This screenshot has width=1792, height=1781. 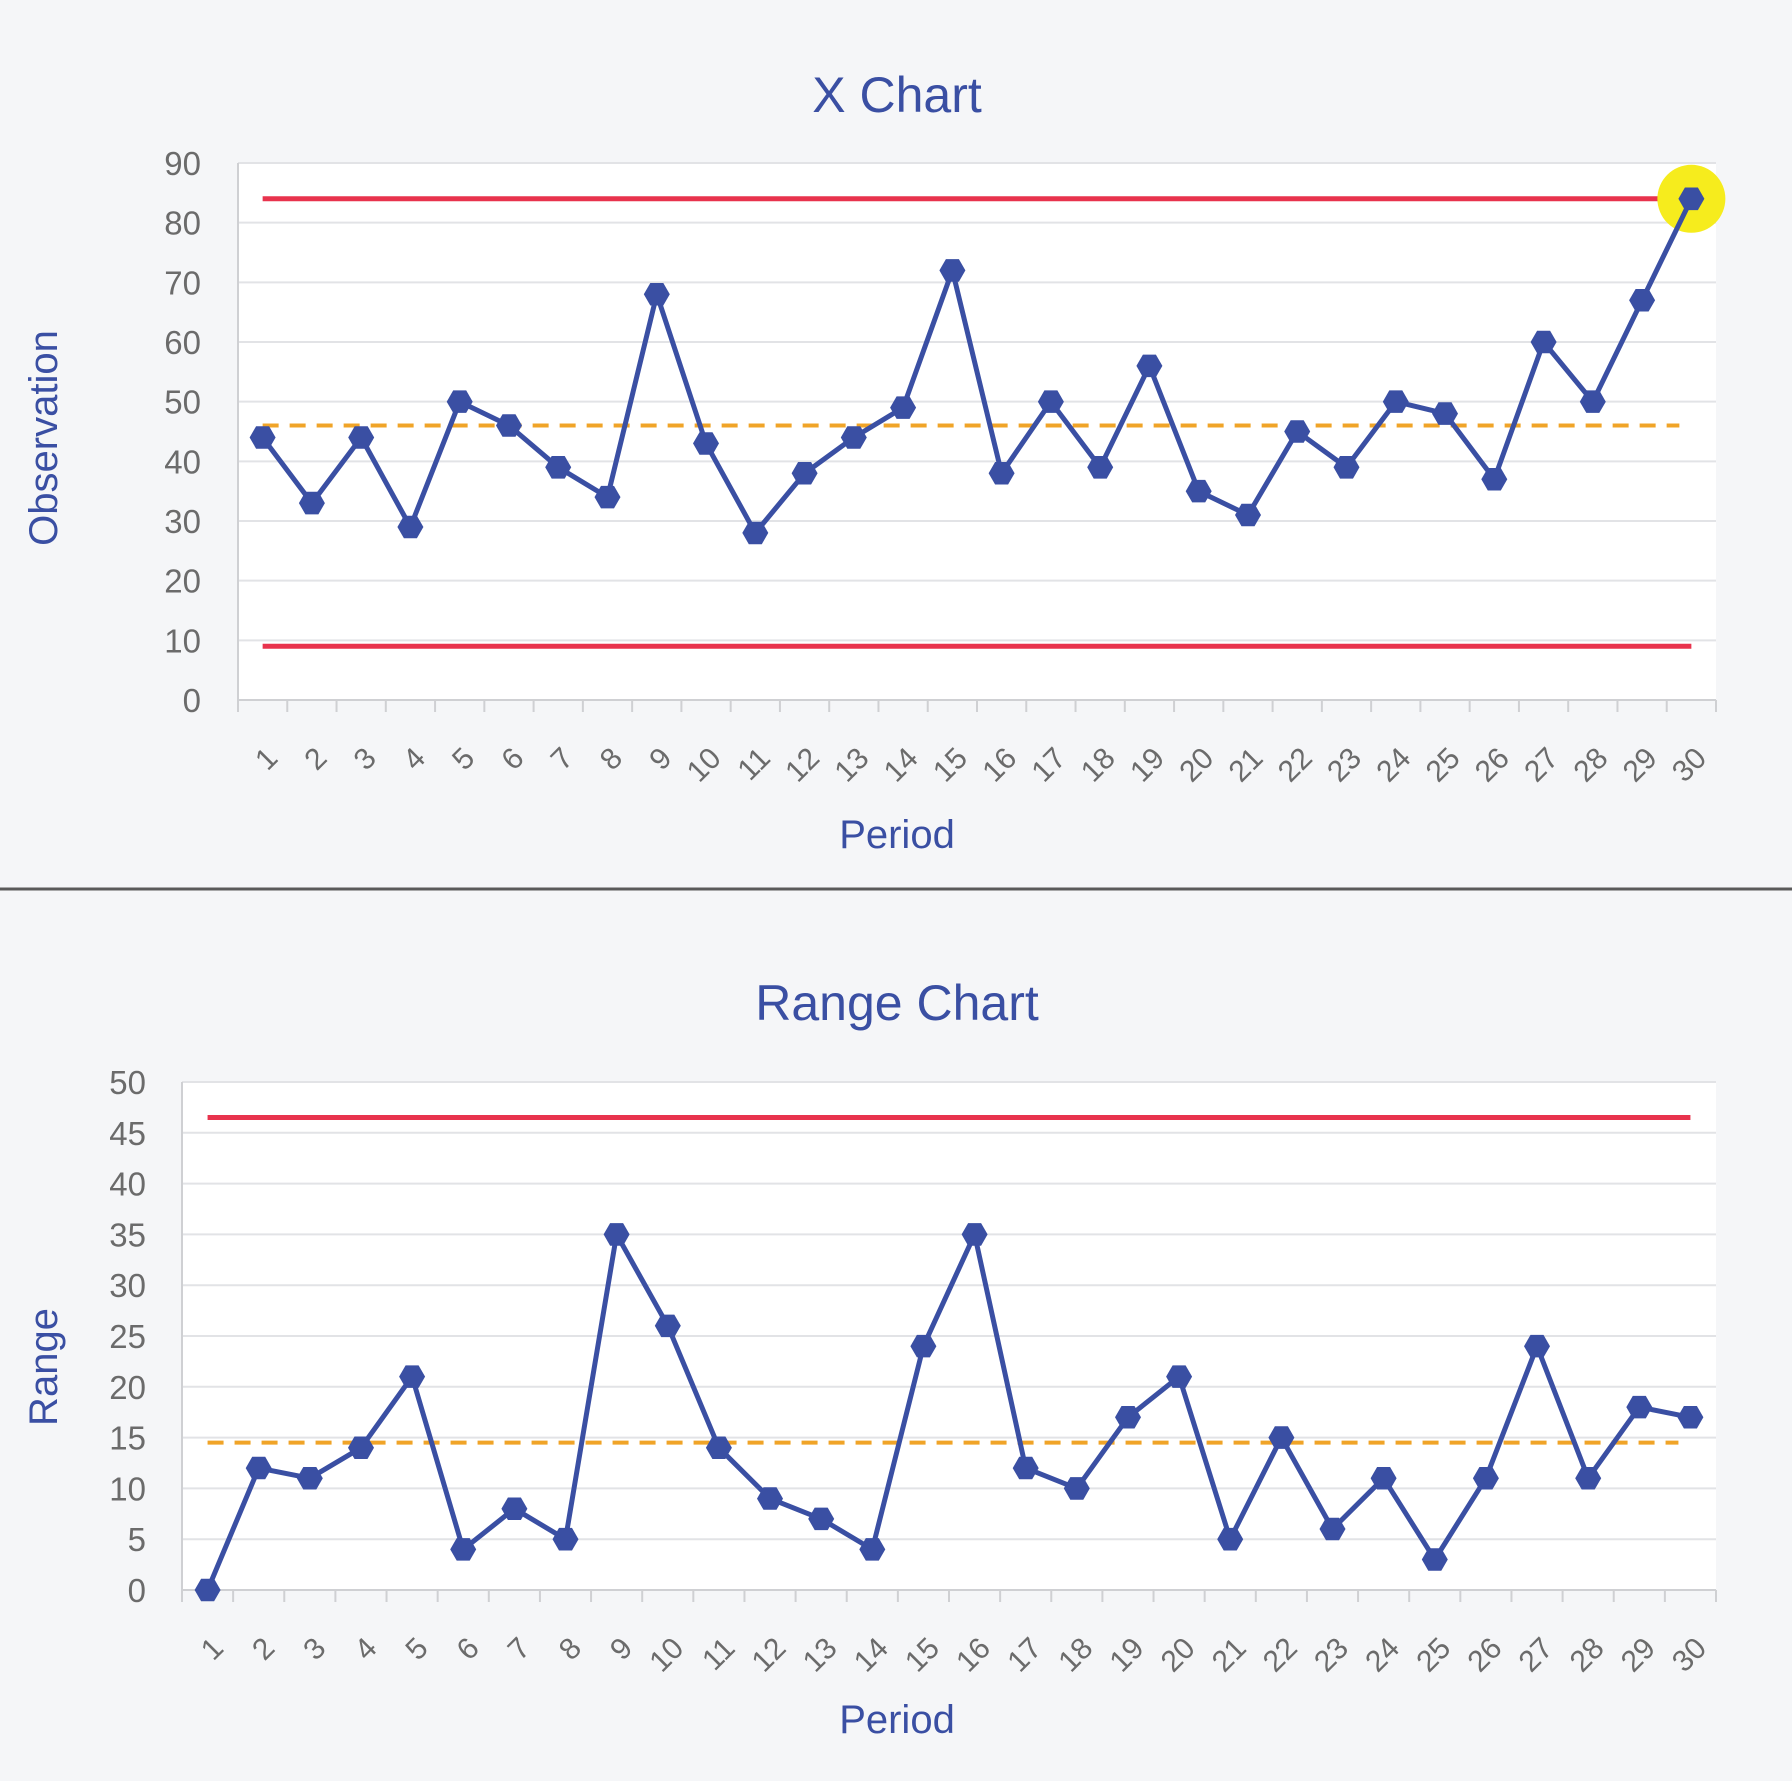 I want to click on range-chart-ytick-label: 35, so click(x=127, y=1234).